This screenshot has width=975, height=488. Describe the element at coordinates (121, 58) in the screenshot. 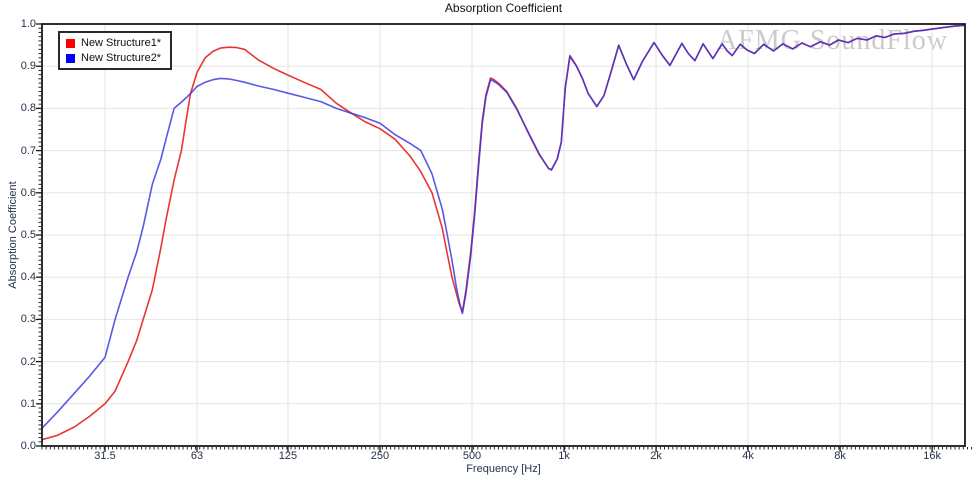

I see `legend-label-structure2: New Structure2*` at that location.